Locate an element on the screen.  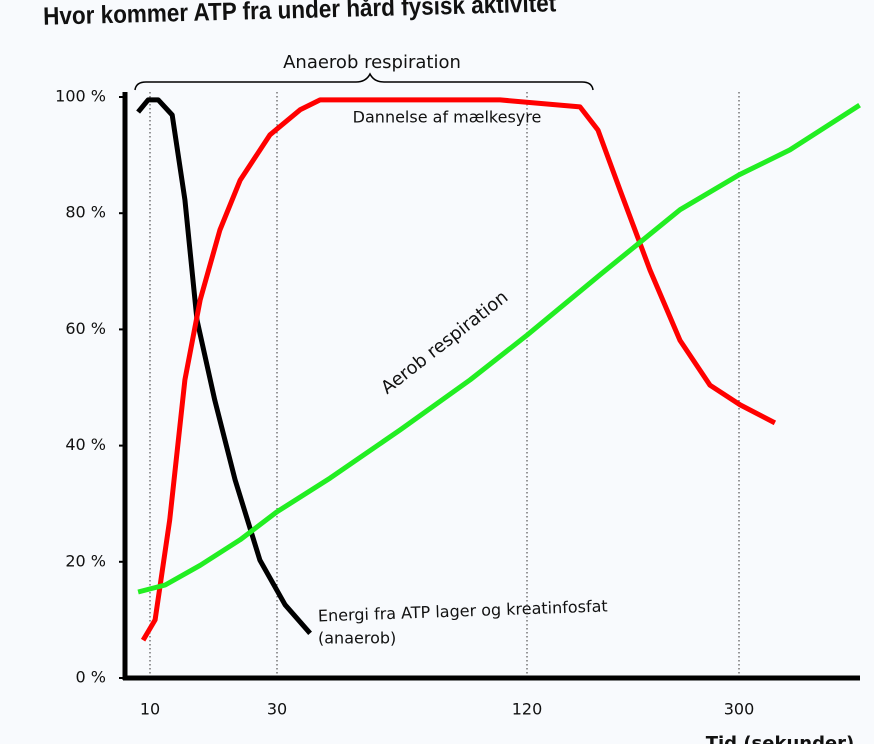
y-tick-label: 100 % is located at coordinates (80, 96).